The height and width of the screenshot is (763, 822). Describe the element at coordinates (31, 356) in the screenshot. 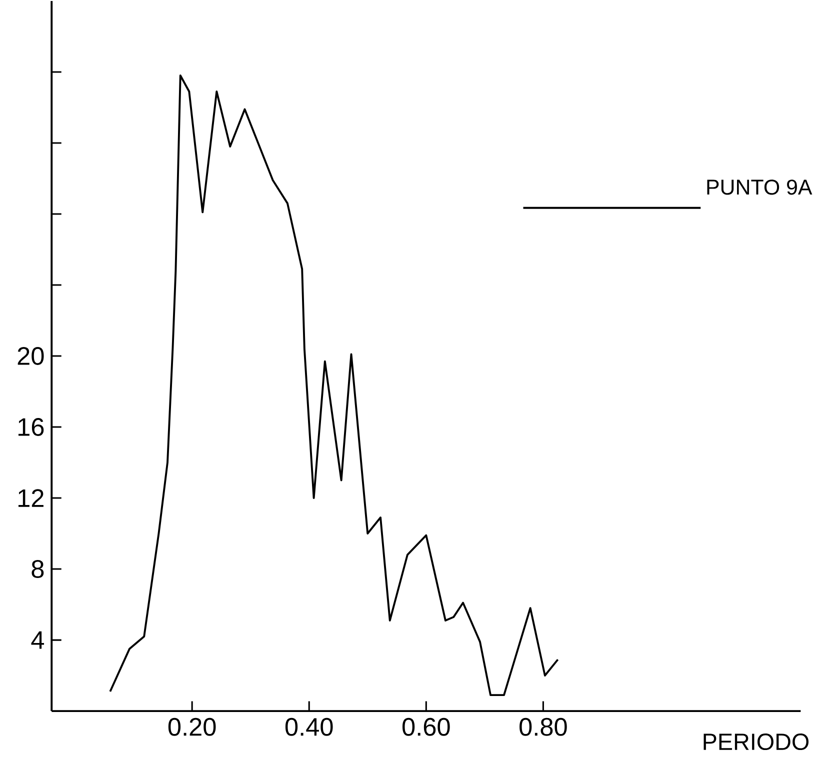

I see `y-tick-label: 20` at that location.